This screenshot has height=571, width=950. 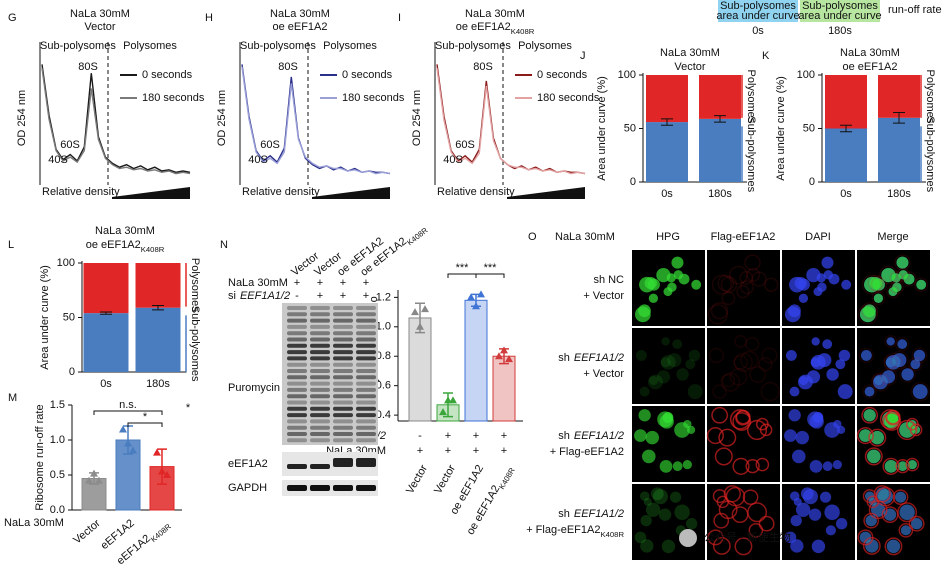 What do you see at coordinates (383, 297) in the screenshot?
I see `y-tick-label: 1.2` at bounding box center [383, 297].